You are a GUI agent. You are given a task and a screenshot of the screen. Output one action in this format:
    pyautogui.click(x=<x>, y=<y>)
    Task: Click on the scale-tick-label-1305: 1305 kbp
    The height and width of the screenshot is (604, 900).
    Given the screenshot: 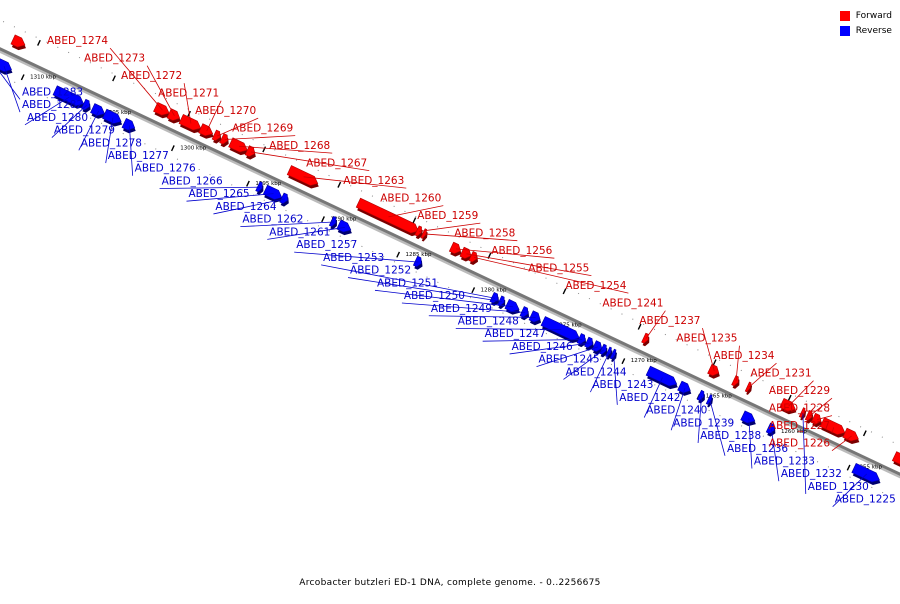 What is the action you would take?
    pyautogui.click(x=118, y=113)
    